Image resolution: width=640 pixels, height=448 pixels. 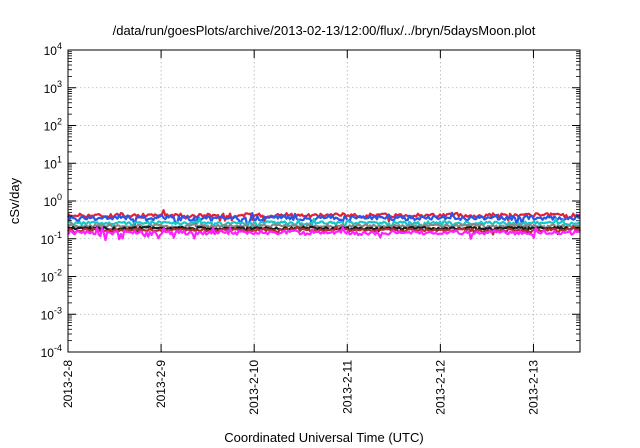 I want to click on x-tick-label: 2013-2-10, so click(x=254, y=387).